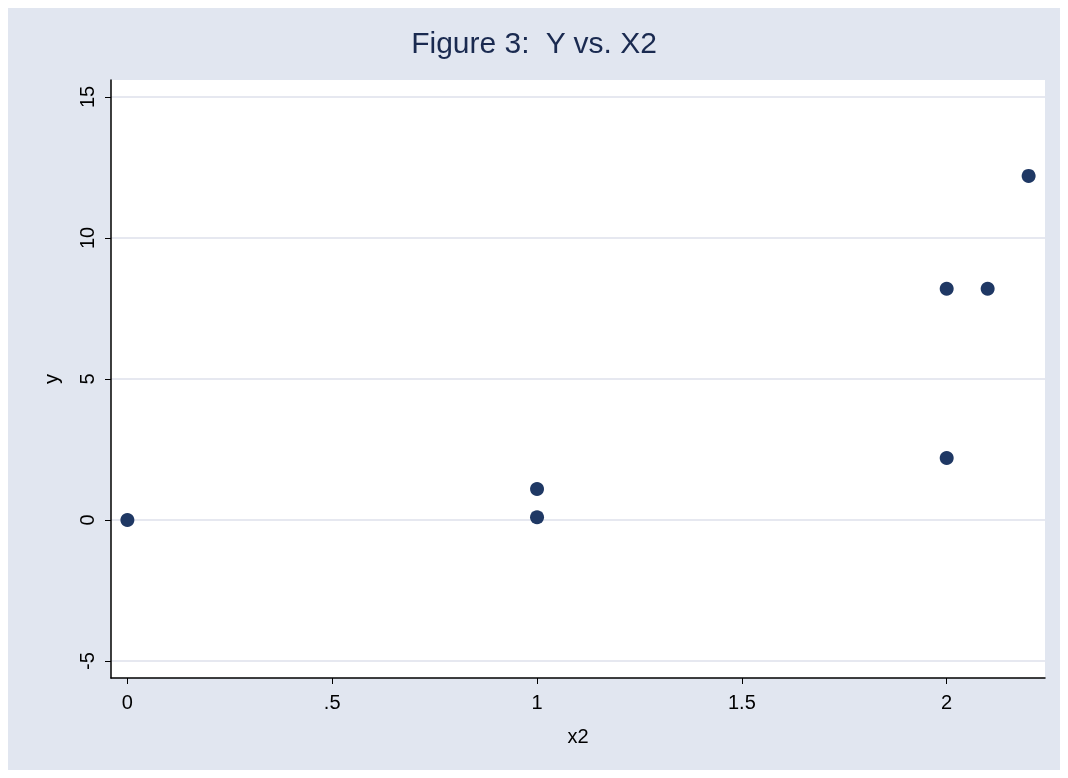  What do you see at coordinates (534, 42) in the screenshot?
I see `chart-title: Figure 3: Y vs. X2` at bounding box center [534, 42].